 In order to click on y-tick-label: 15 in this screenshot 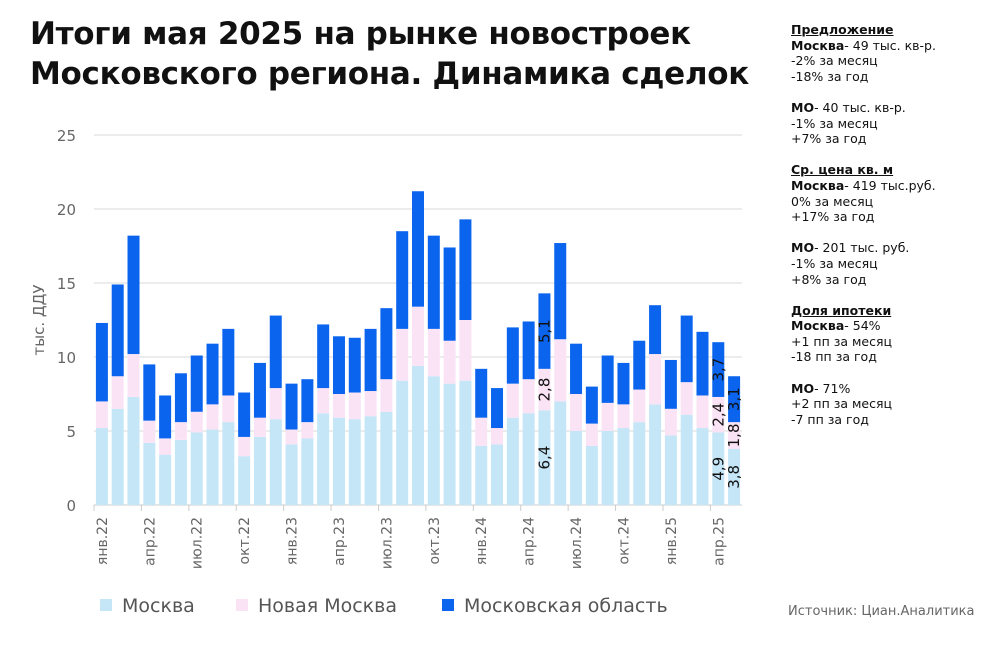, I will do `click(66, 284)`.